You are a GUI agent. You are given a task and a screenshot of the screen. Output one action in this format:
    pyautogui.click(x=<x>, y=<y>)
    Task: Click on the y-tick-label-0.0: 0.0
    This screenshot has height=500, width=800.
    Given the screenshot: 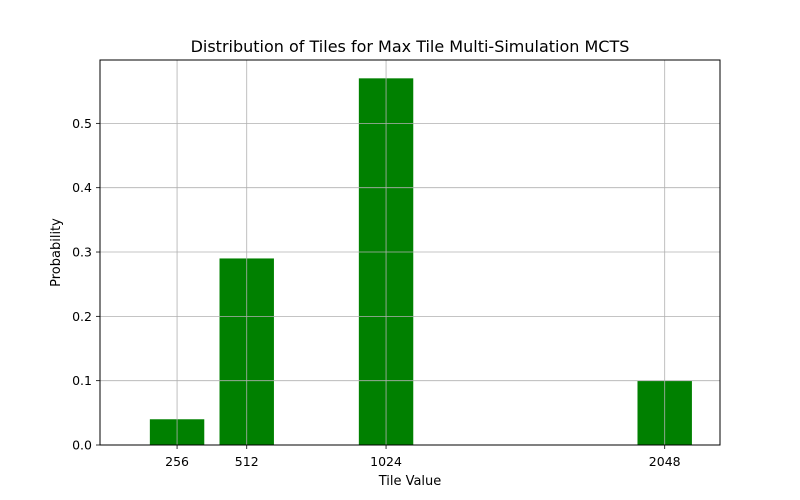 What is the action you would take?
    pyautogui.click(x=82, y=445)
    